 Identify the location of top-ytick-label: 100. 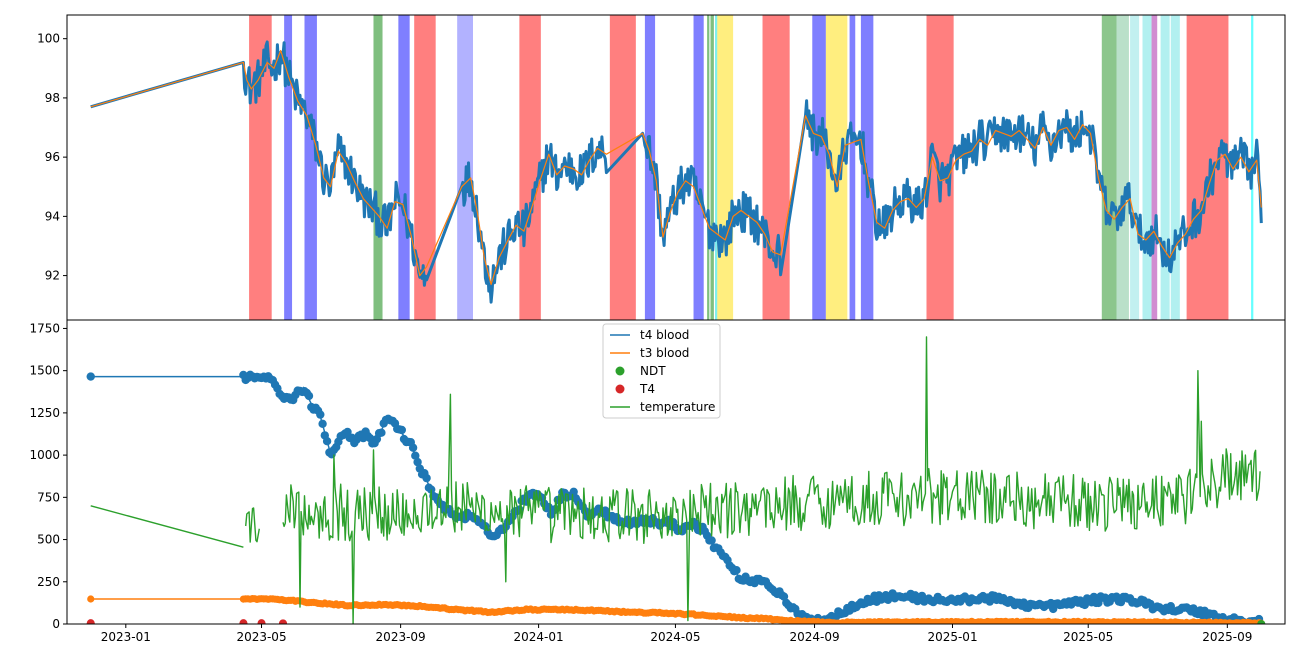
(48, 39).